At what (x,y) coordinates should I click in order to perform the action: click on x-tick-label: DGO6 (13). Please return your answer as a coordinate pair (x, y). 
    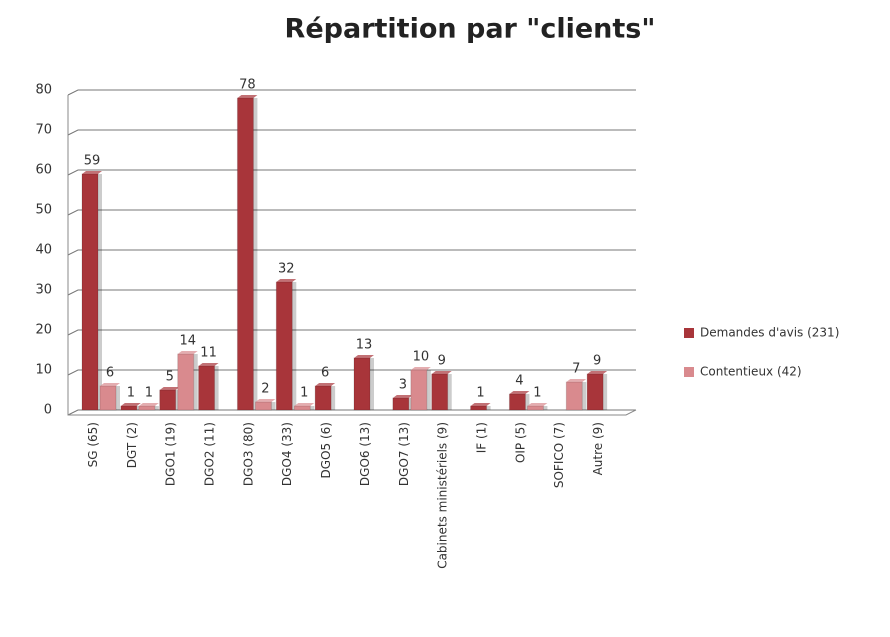
    Looking at the image, I should click on (365, 454).